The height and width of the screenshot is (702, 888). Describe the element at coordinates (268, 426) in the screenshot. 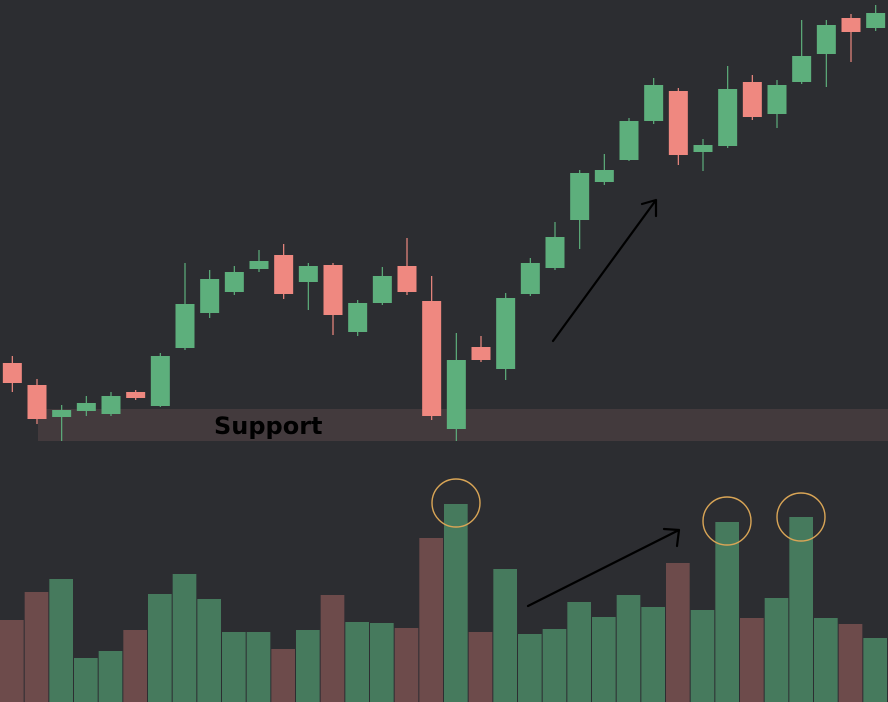

I see `support-label: Support` at that location.